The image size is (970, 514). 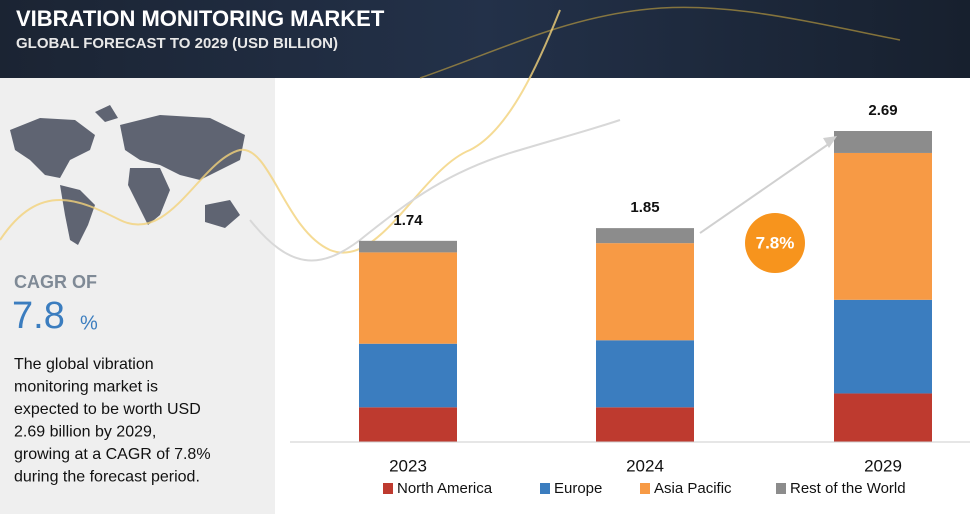 I want to click on arrow-head, so click(x=830, y=142).